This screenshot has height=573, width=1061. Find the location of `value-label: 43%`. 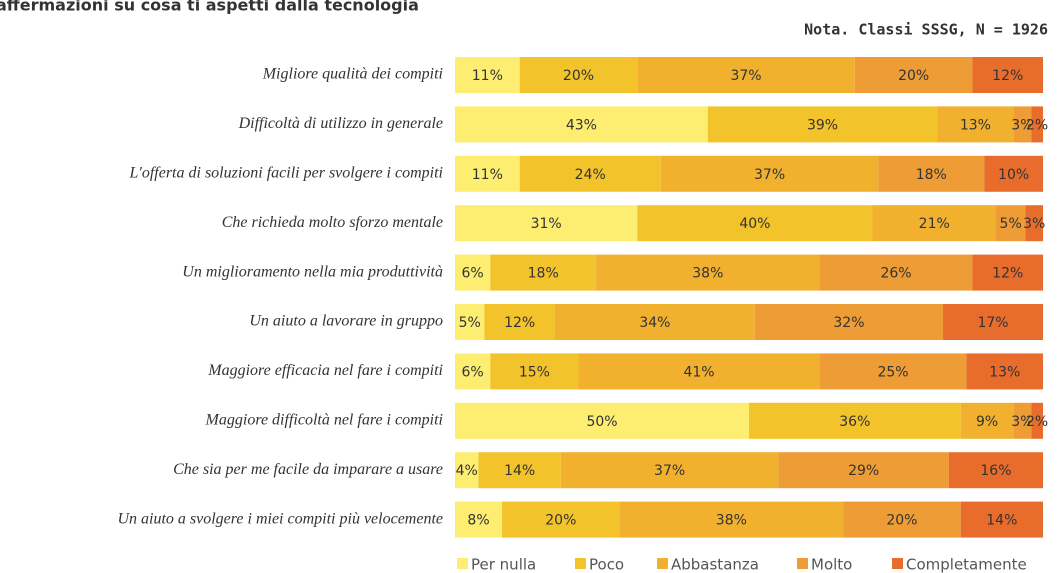

value-label: 43% is located at coordinates (581, 125).